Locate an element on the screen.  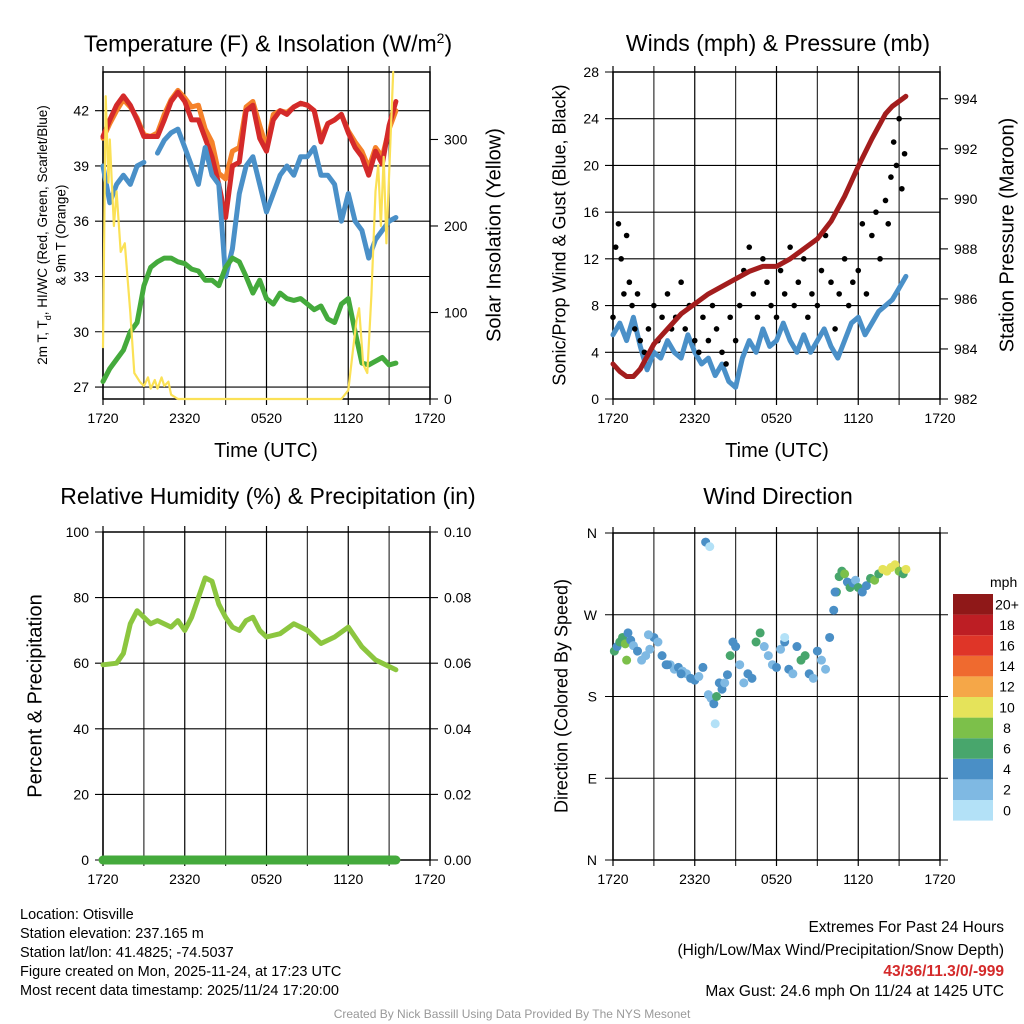
rh-y-tick-label: 80 is located at coordinates (81, 598).